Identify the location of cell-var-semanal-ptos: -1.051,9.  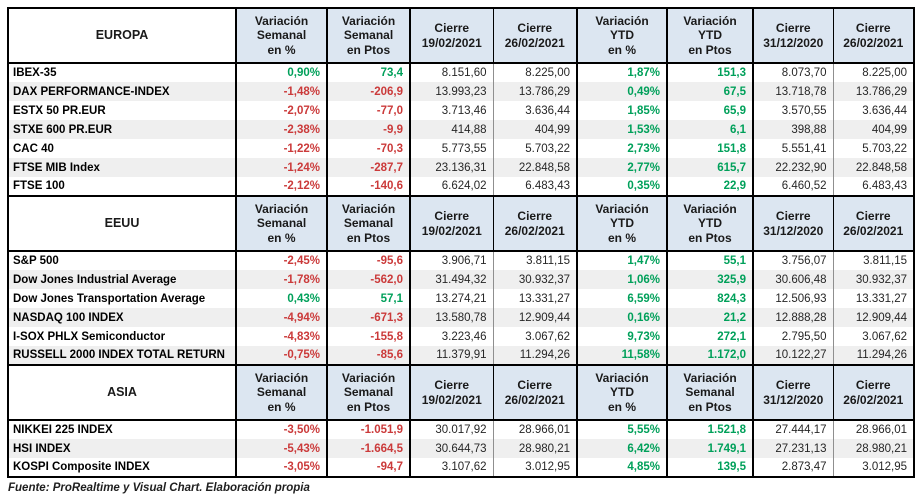
(368, 429).